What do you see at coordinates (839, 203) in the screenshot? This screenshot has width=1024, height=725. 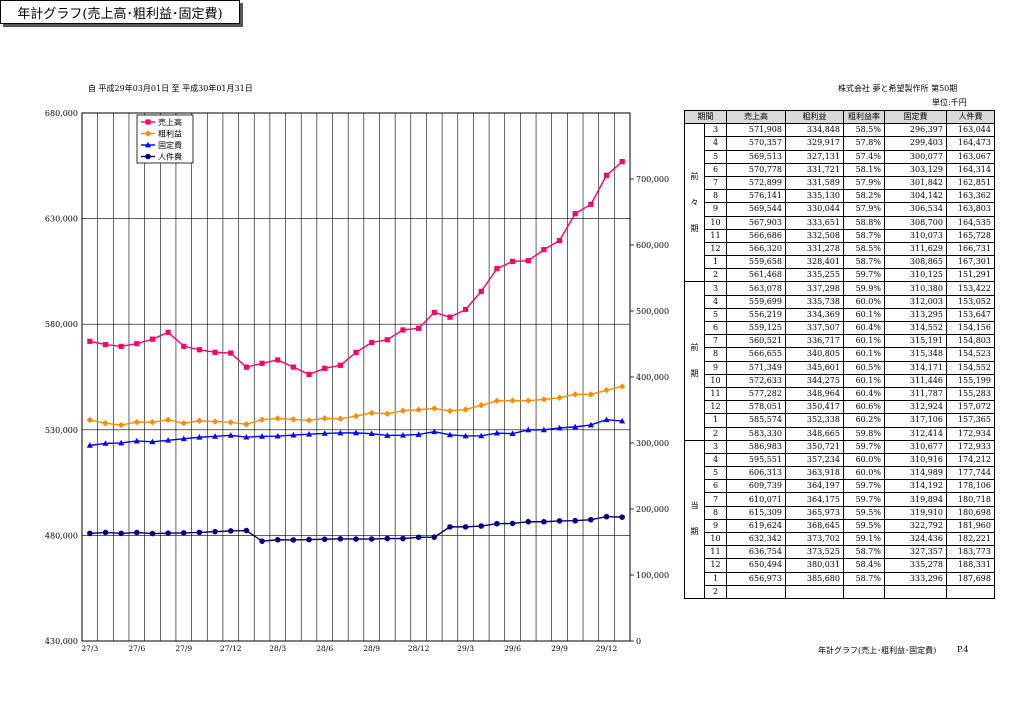 I see `table-row: 前々期 3 571,908 334,848 58.5% 296,397 163,044` at bounding box center [839, 203].